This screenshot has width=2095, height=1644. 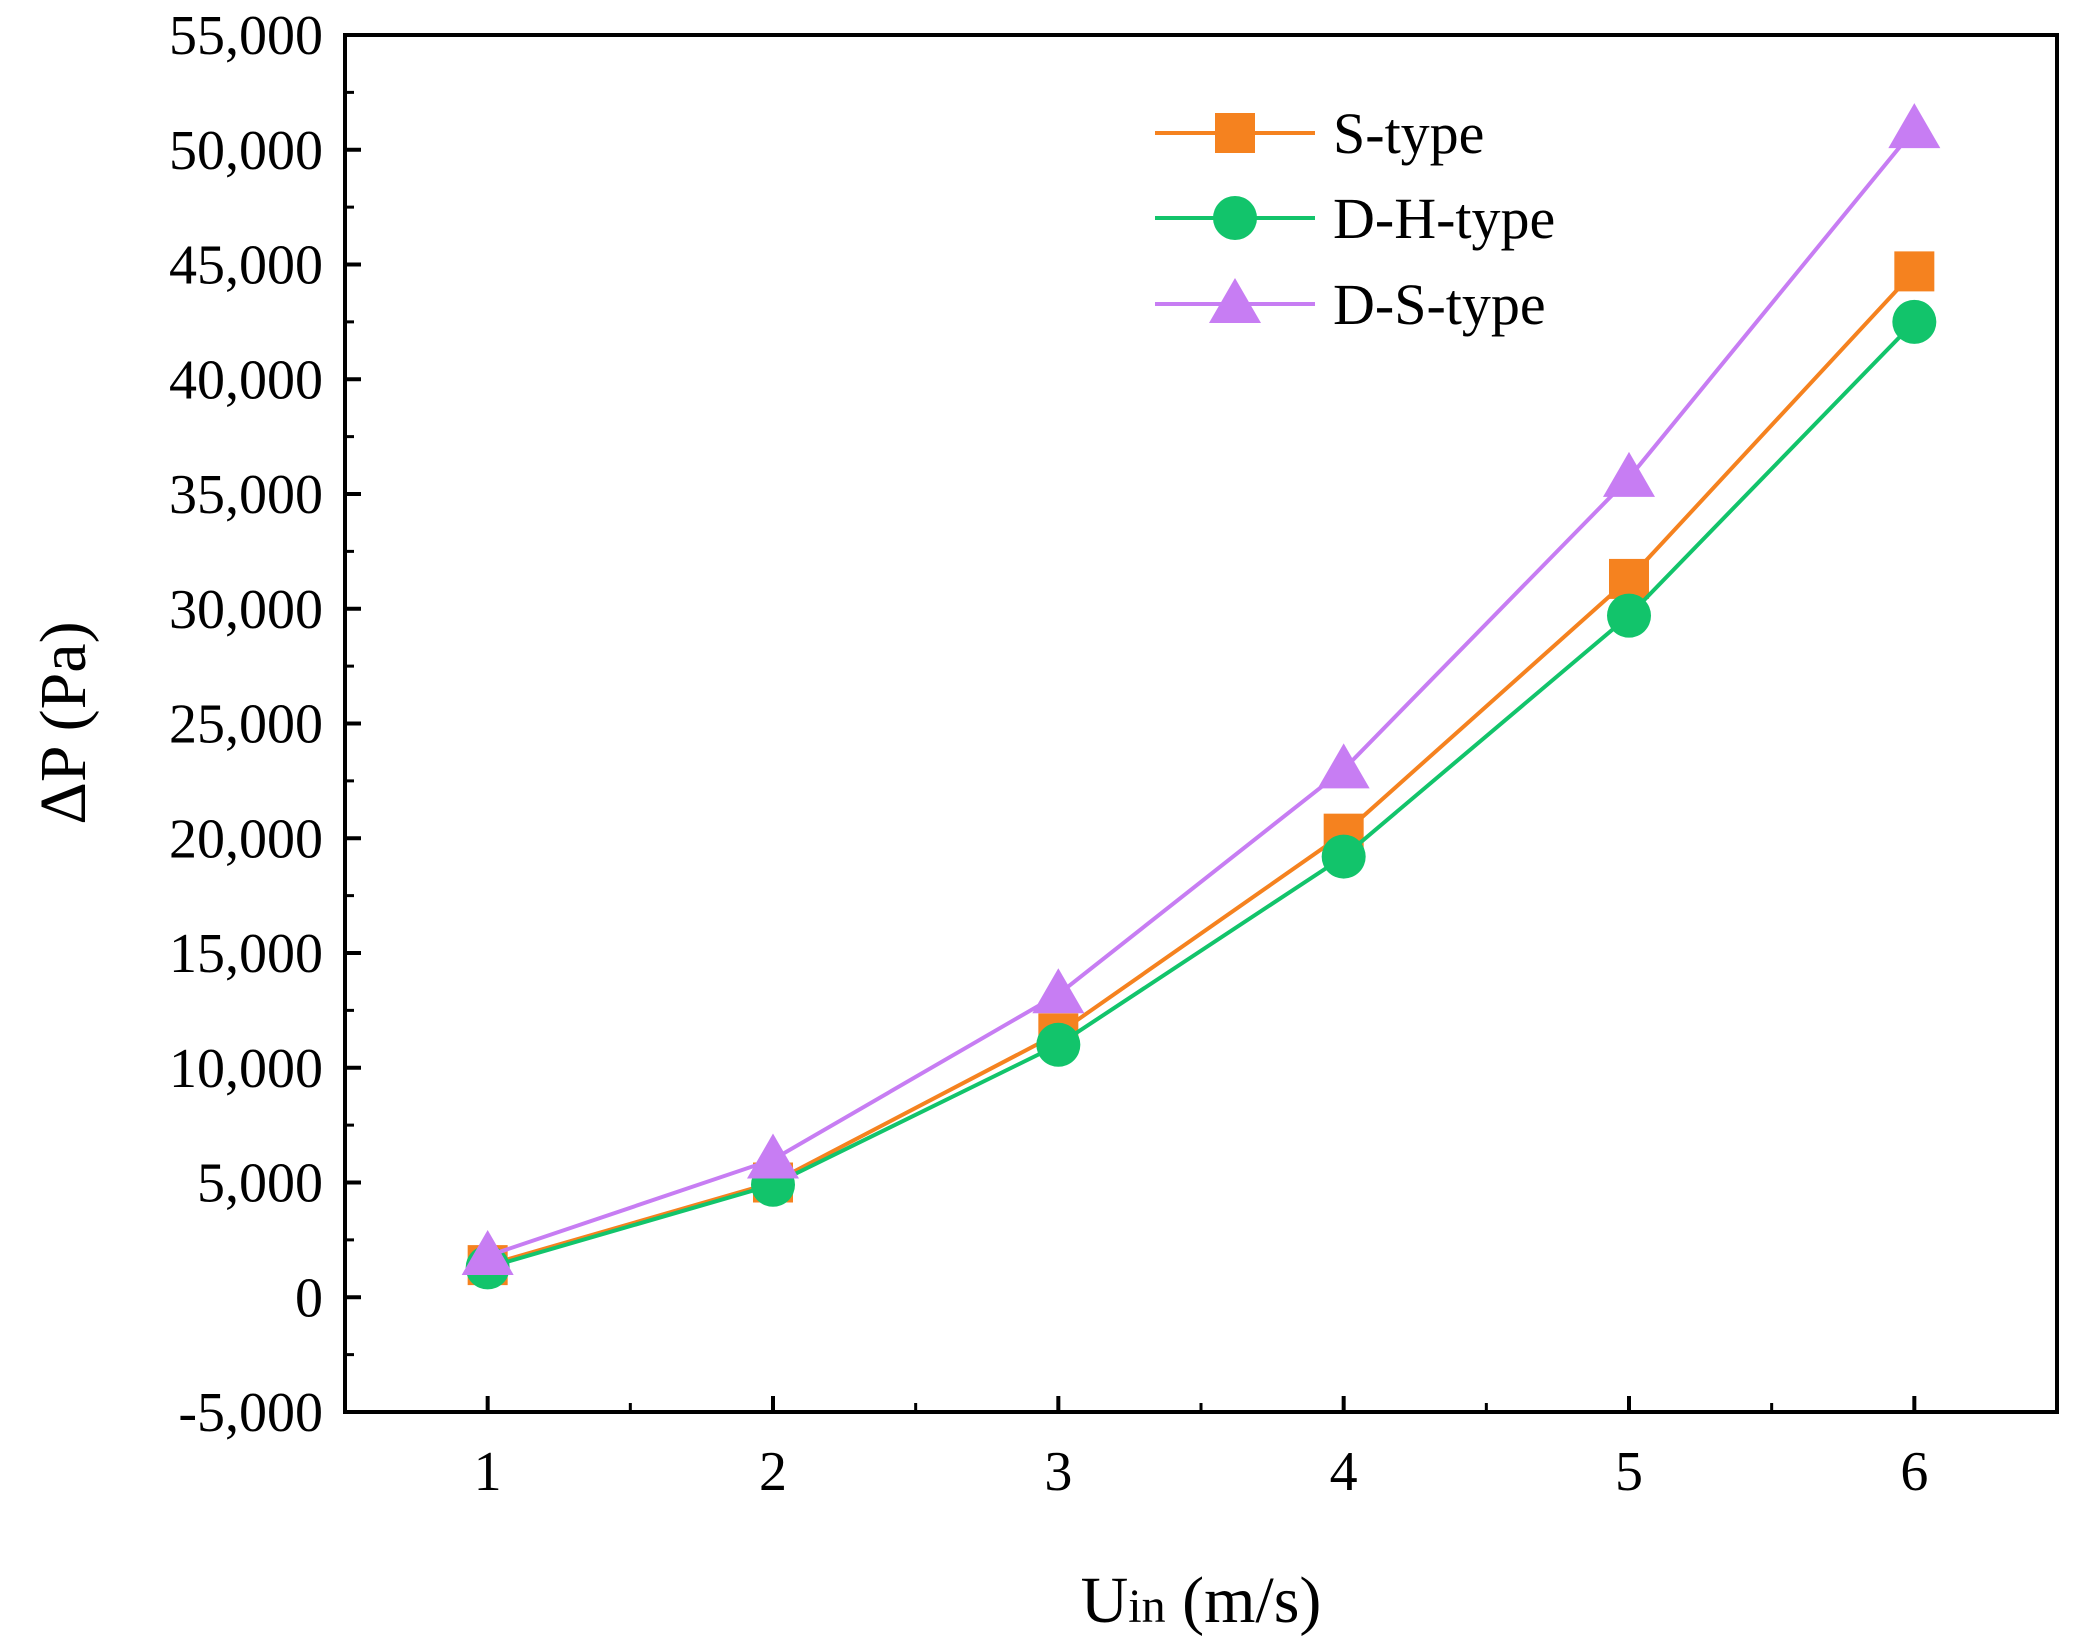 What do you see at coordinates (246, 495) in the screenshot?
I see `y-tick-label: 35,000` at bounding box center [246, 495].